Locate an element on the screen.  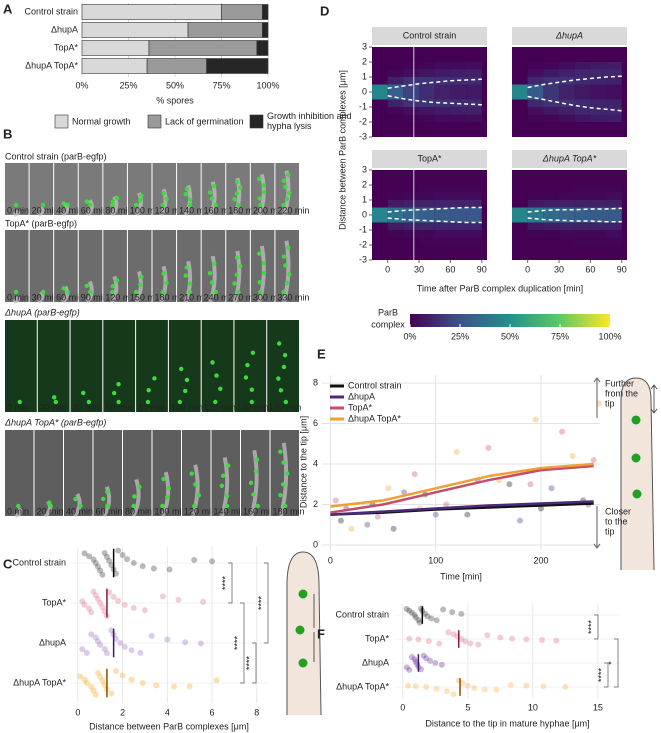
x-tick-label: 100% is located at coordinates (267, 85).